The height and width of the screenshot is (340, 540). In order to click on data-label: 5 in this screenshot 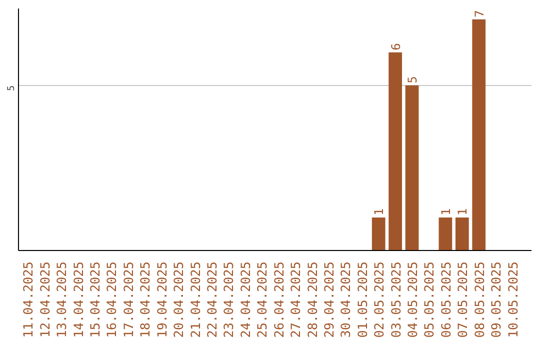, I will do `click(413, 80)`.